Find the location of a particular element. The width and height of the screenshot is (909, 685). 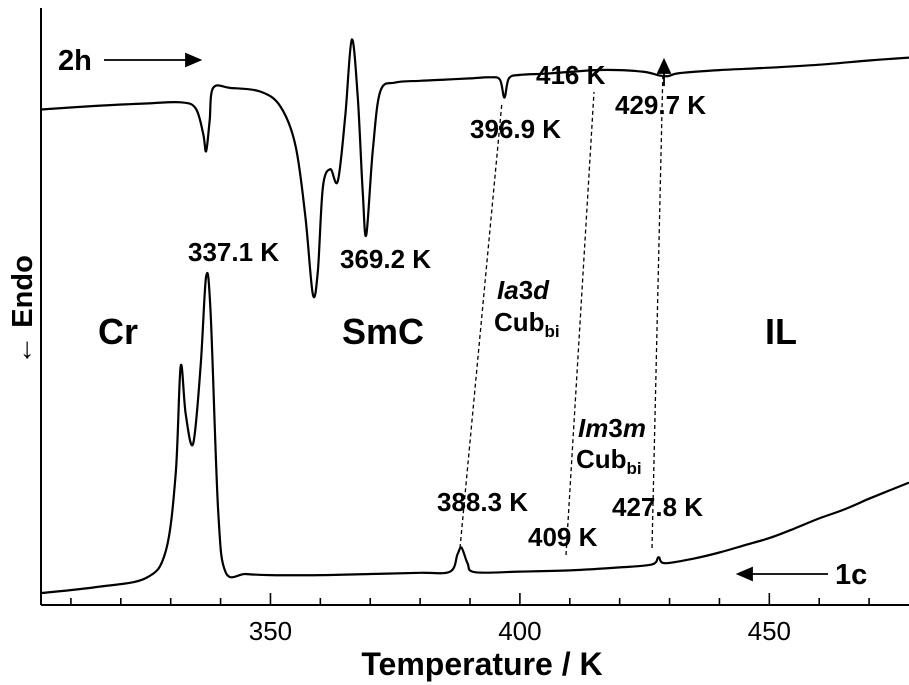

transition-guide-cub-cub is located at coordinates (580, 323).